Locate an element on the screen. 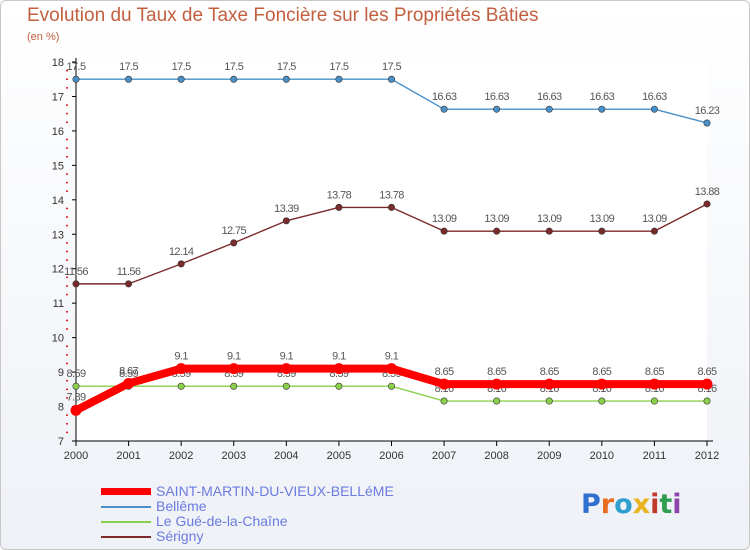  proxiti-logo: Proxiti is located at coordinates (631, 504).